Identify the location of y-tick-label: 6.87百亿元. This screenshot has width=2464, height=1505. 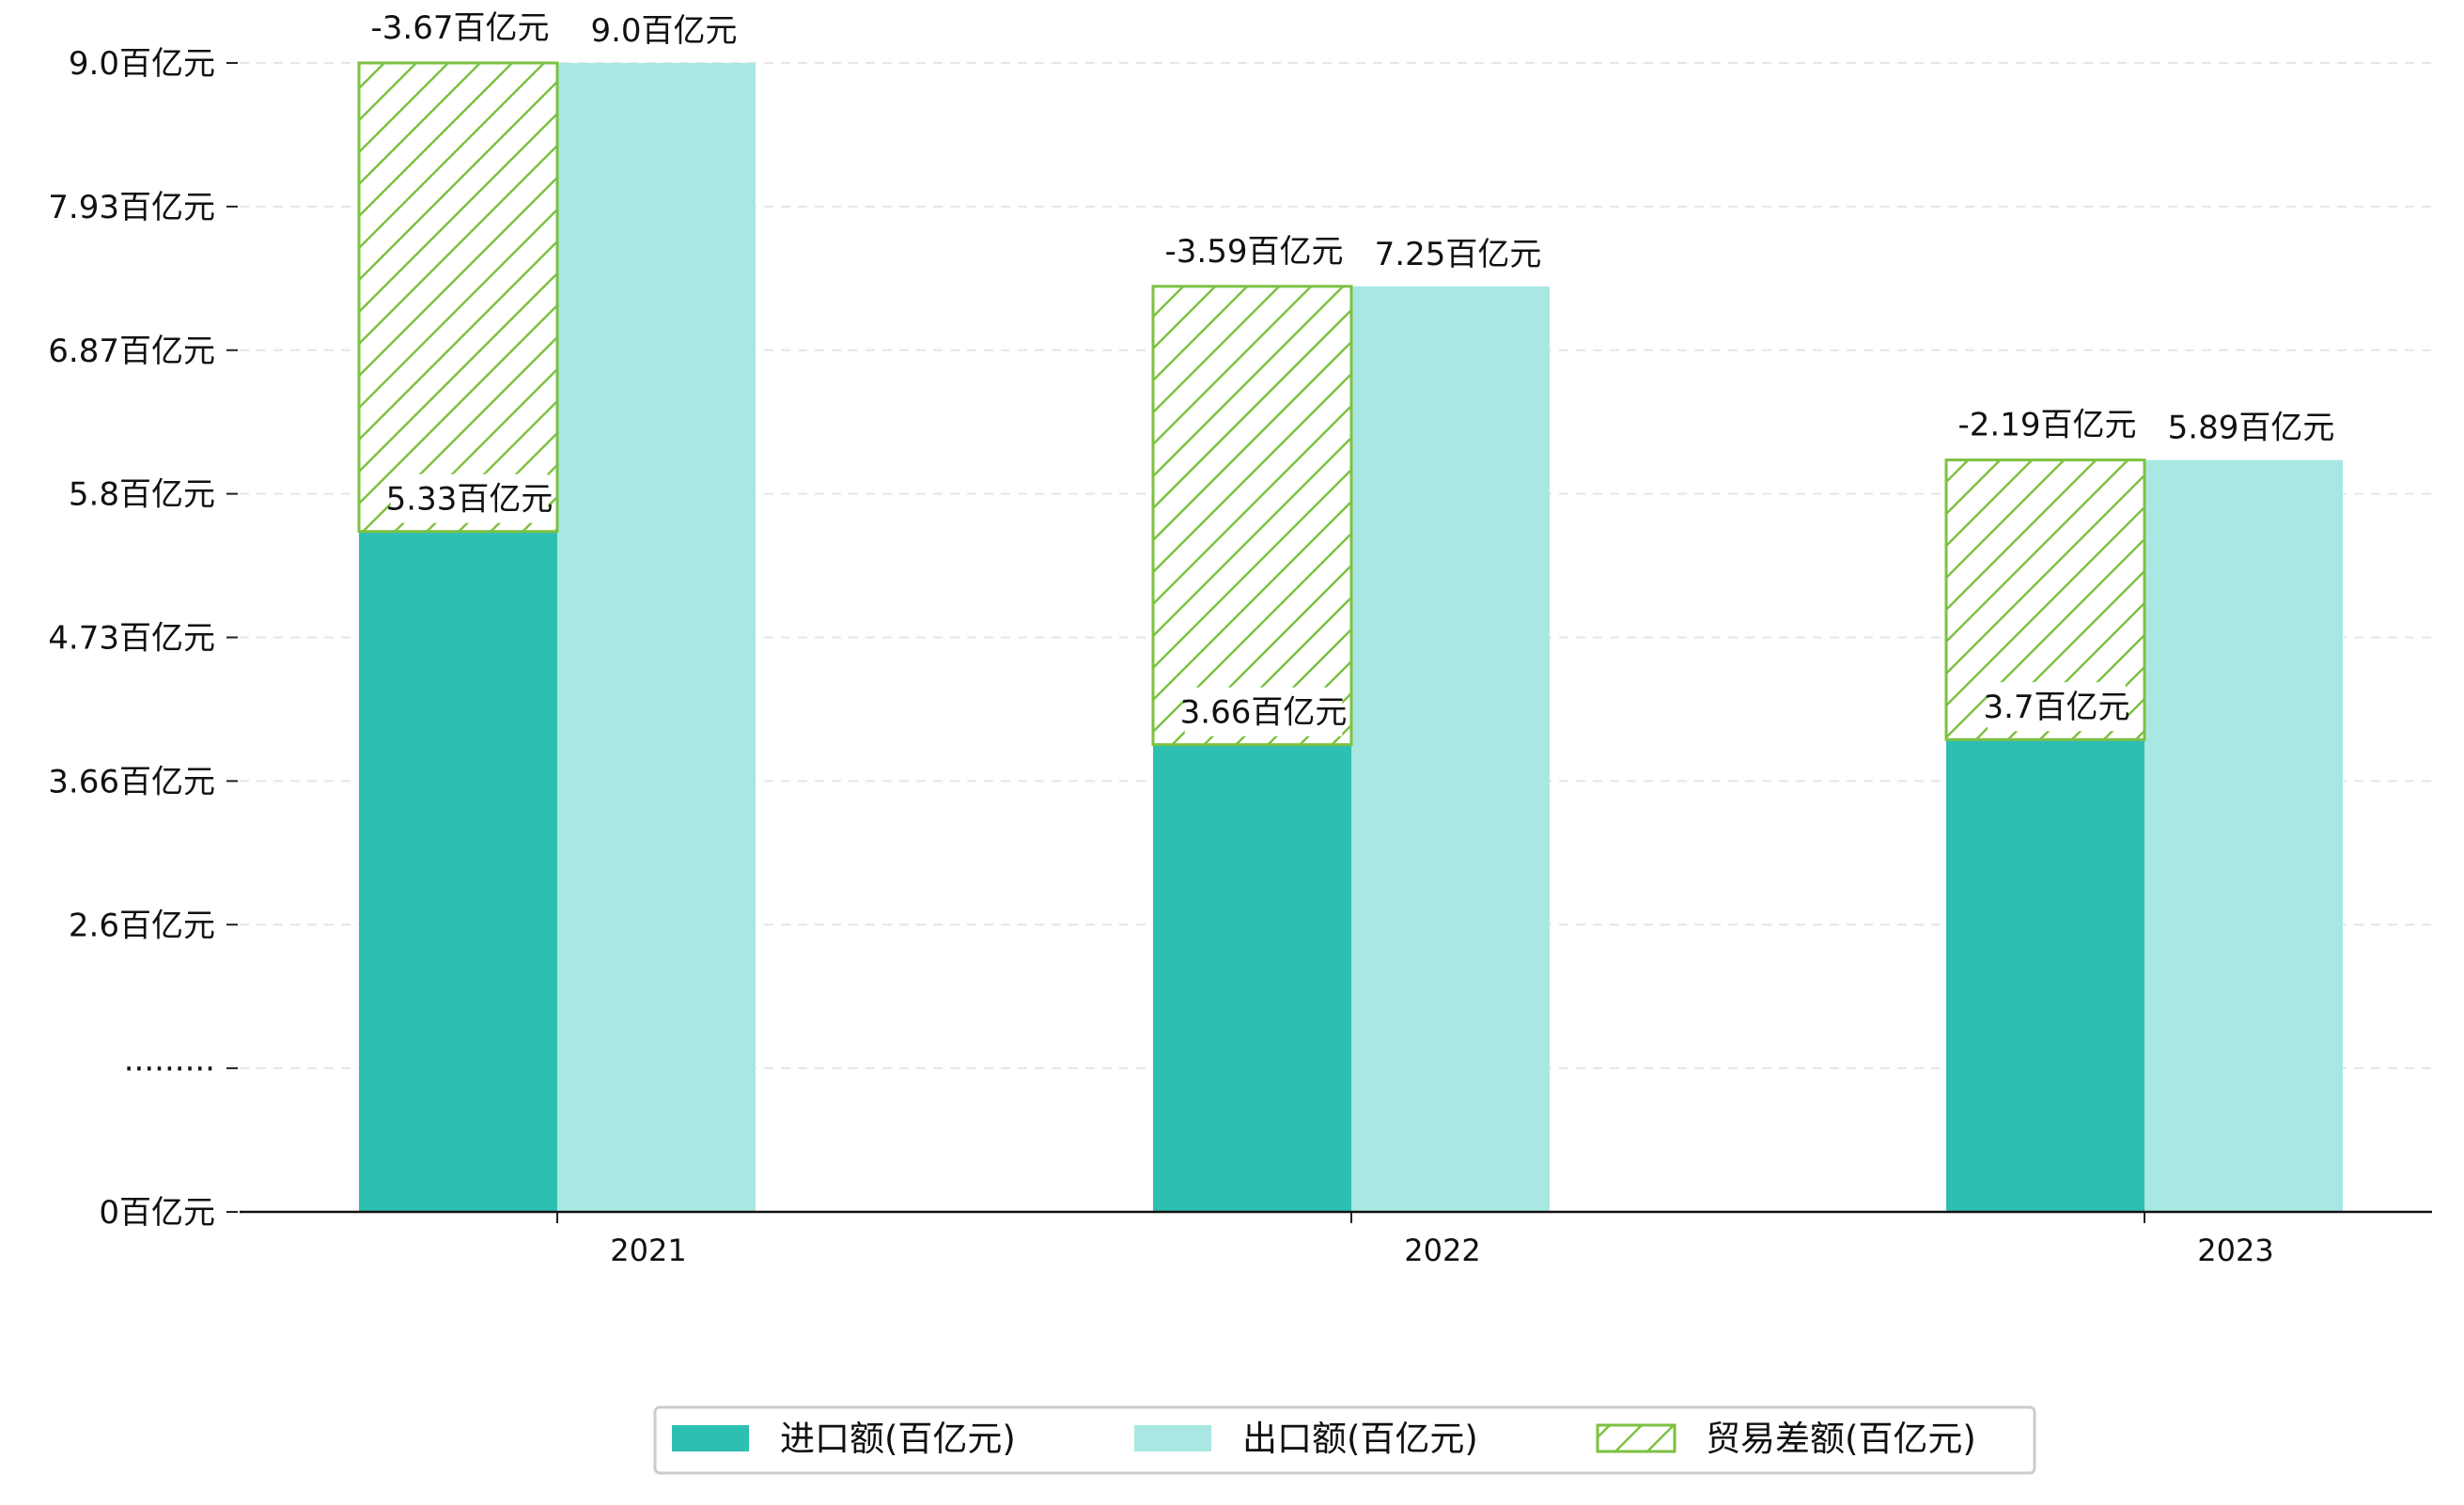
(131, 351).